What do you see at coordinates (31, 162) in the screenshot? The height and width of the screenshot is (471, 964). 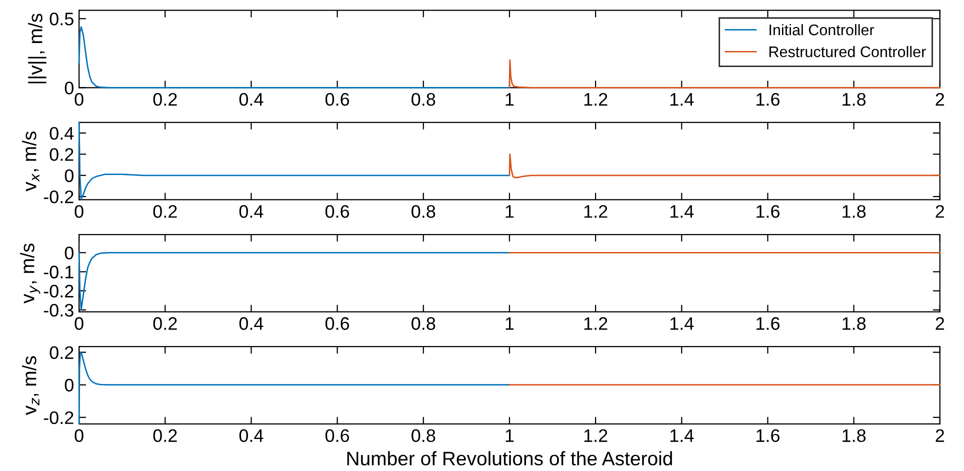 I see `y-axis-title: v$_{x}$, m/s` at bounding box center [31, 162].